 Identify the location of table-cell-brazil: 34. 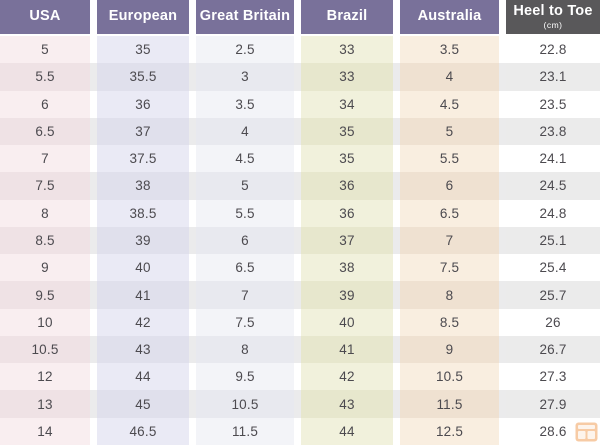
(347, 104).